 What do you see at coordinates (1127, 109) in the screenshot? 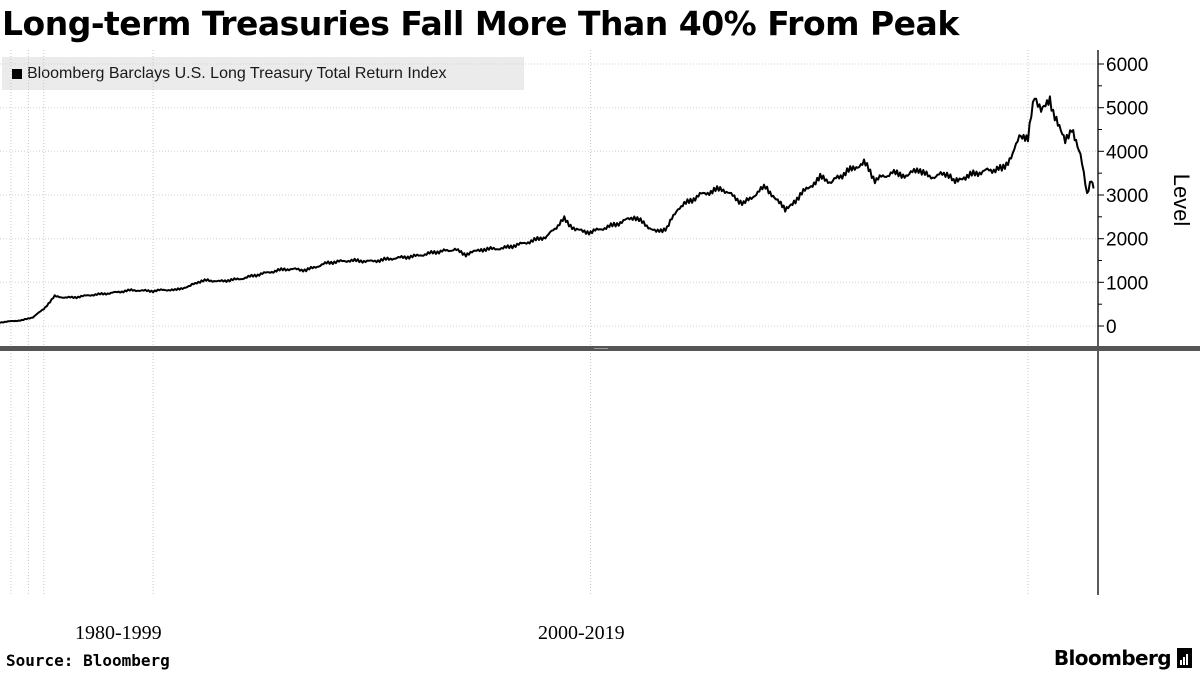
I see `y-tick-label: 5000` at bounding box center [1127, 109].